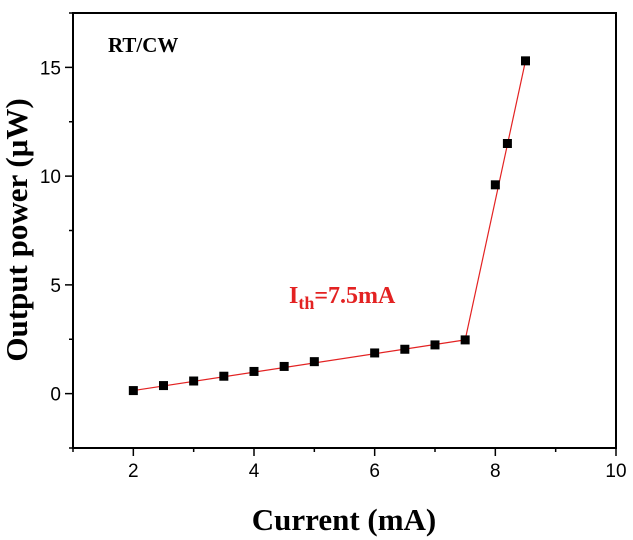 The width and height of the screenshot is (633, 540). What do you see at coordinates (55, 286) in the screenshot?
I see `y-tick-label: 5` at bounding box center [55, 286].